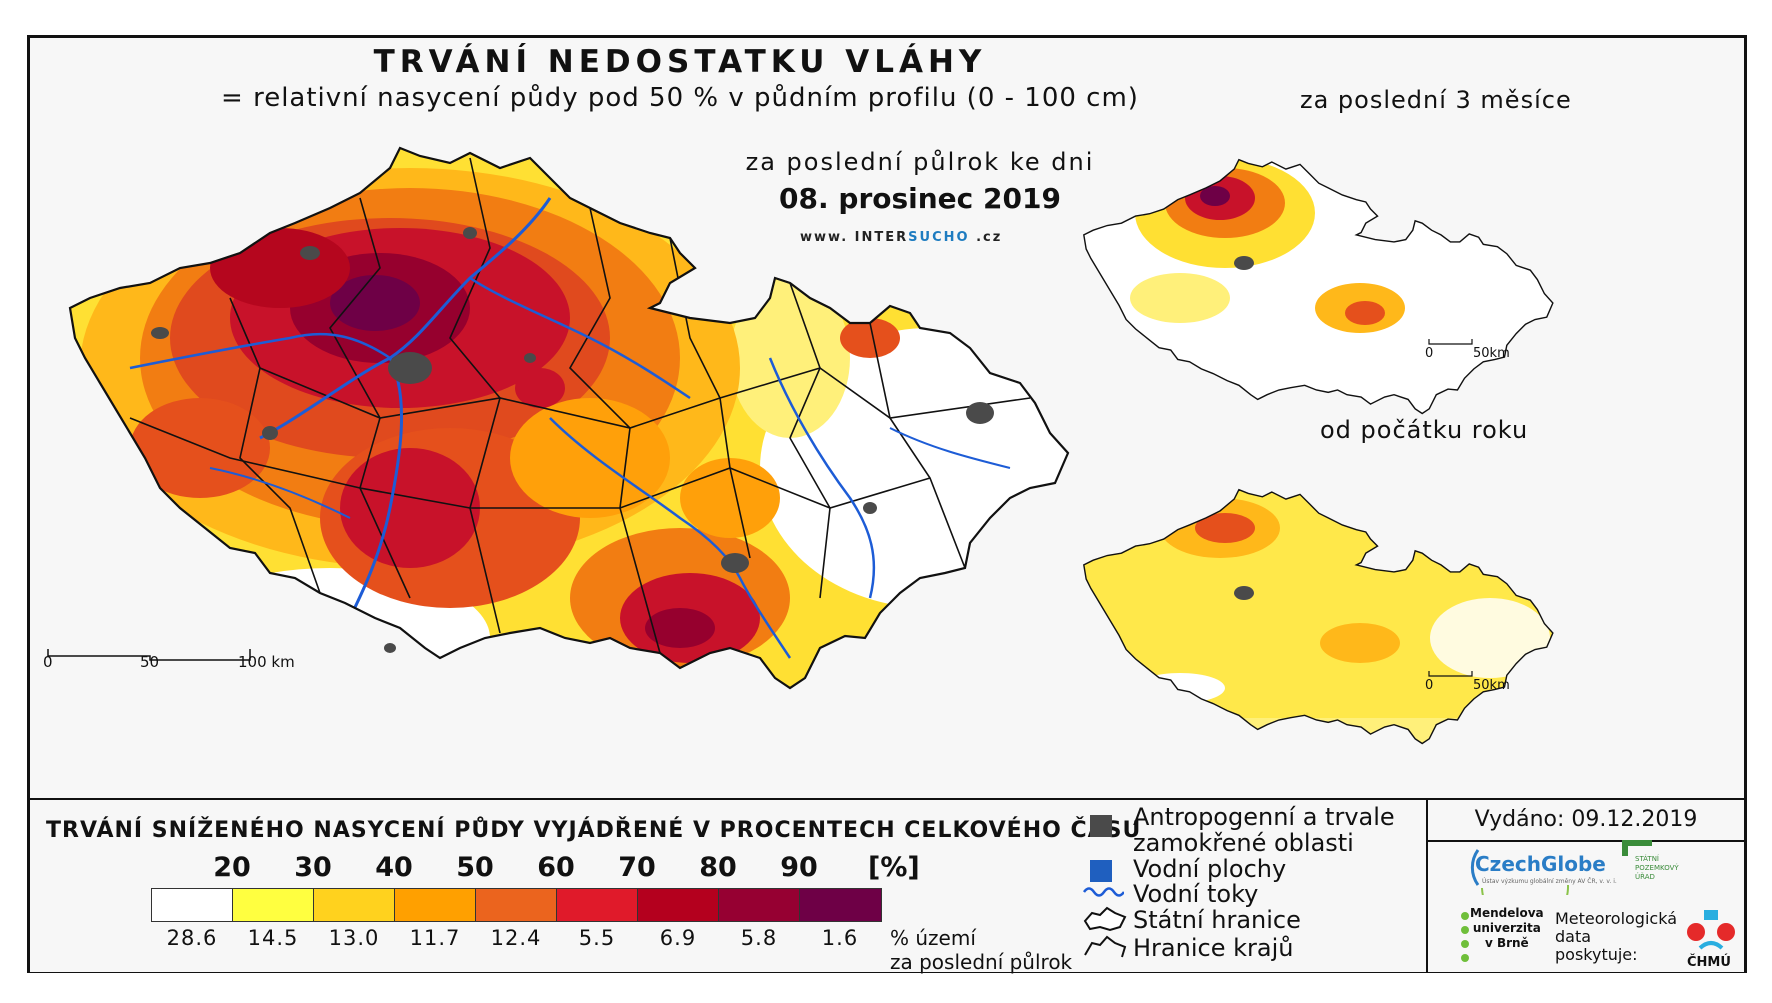  What do you see at coordinates (1101, 826) in the screenshot?
I see `anthropogenic-swatch` at bounding box center [1101, 826].